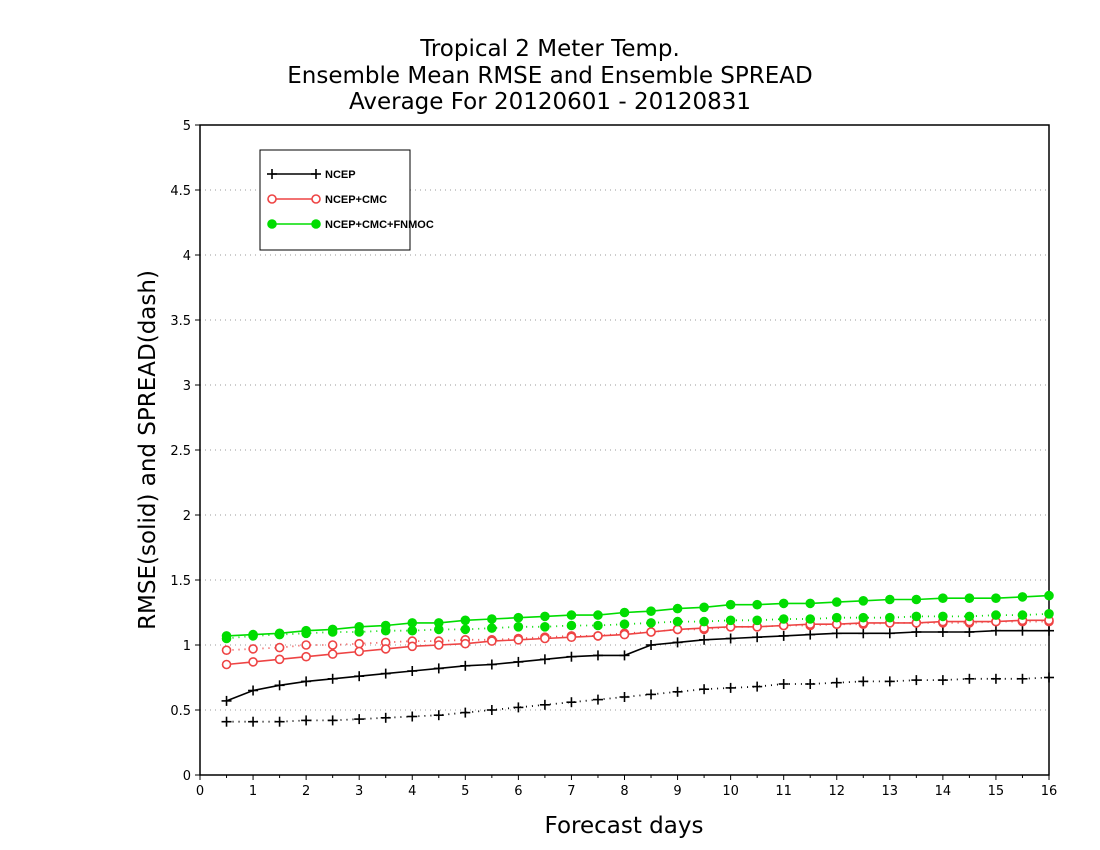 The width and height of the screenshot is (1100, 850). Describe the element at coordinates (730, 791) in the screenshot. I see `x-tick-label: 10` at that location.